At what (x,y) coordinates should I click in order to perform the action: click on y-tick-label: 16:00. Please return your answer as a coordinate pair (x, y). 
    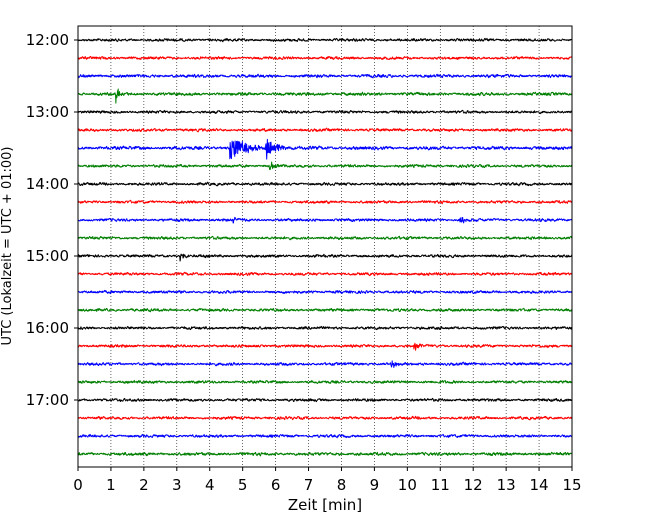
    Looking at the image, I should click on (47, 328).